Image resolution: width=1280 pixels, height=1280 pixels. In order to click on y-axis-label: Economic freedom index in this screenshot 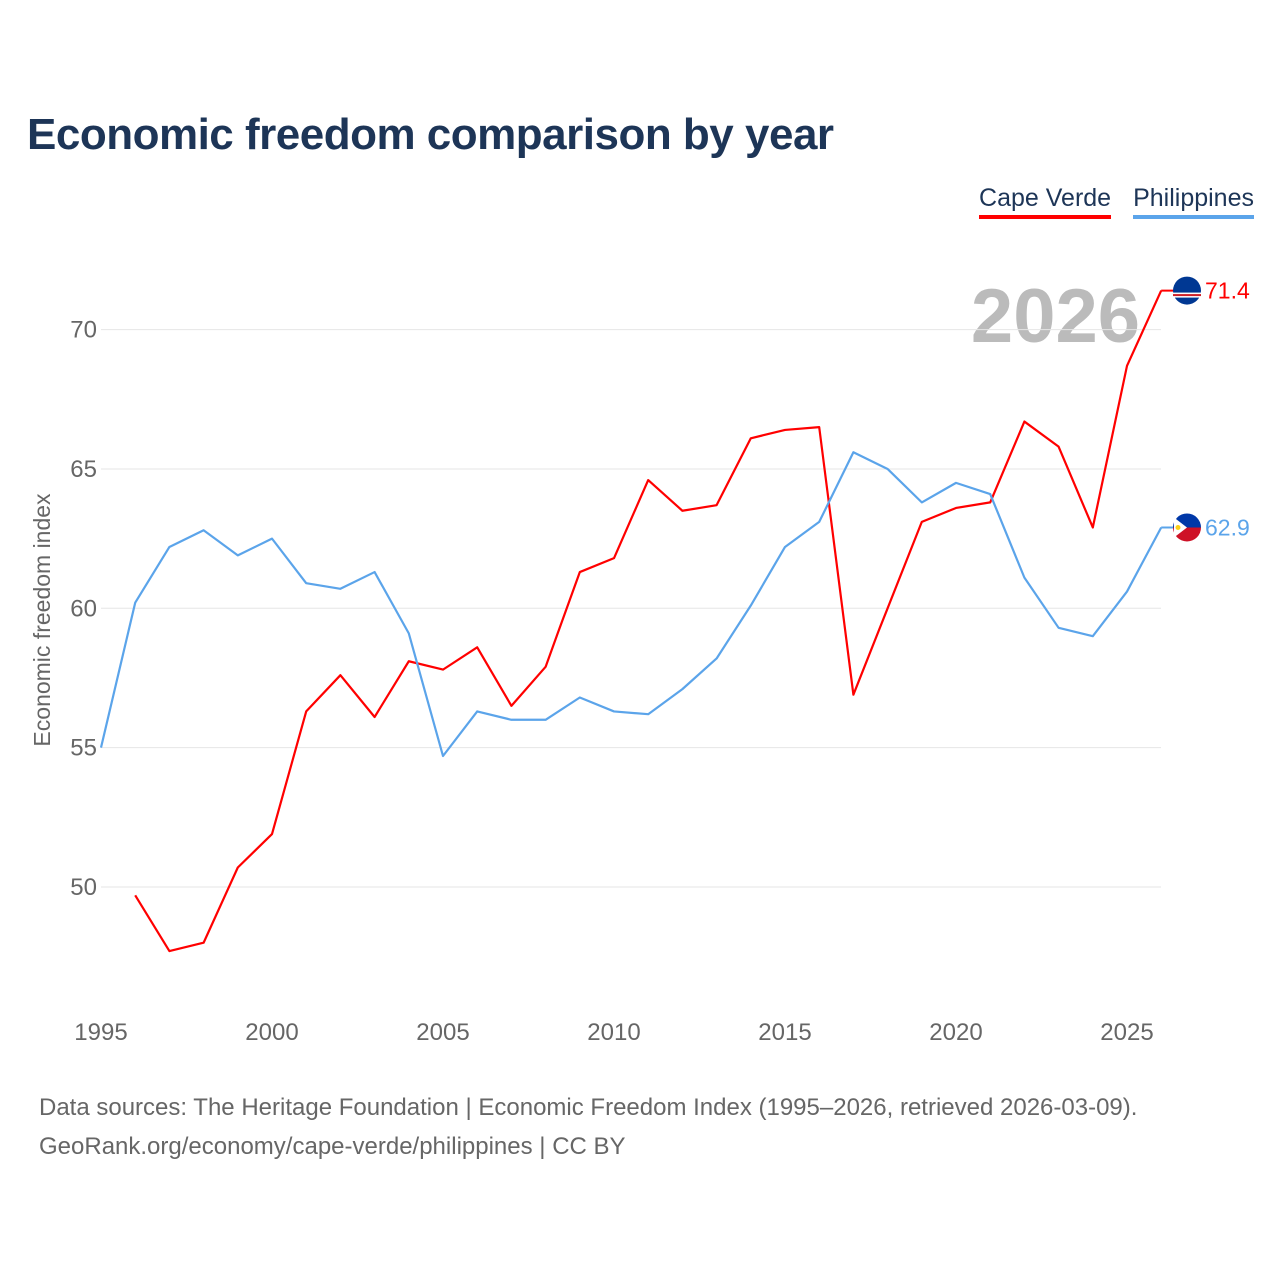, I will do `click(42, 620)`.